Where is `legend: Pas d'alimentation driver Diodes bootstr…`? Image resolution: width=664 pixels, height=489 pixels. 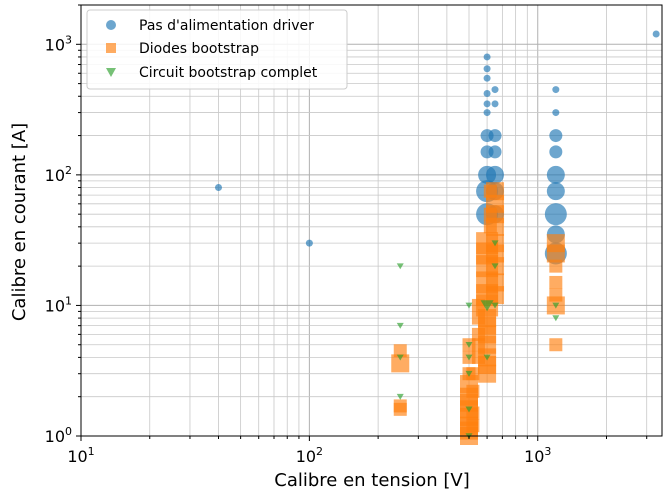 legend: Pas d'alimentation driver Diodes bootstr… is located at coordinates (217, 49).